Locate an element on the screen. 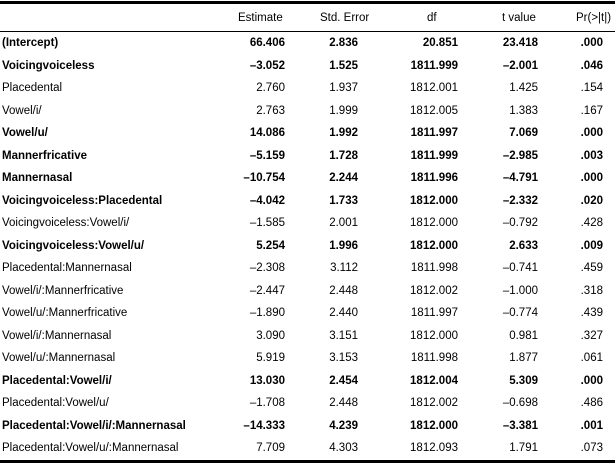 The width and height of the screenshot is (615, 468). value-cell: –3.052 is located at coordinates (267, 65).